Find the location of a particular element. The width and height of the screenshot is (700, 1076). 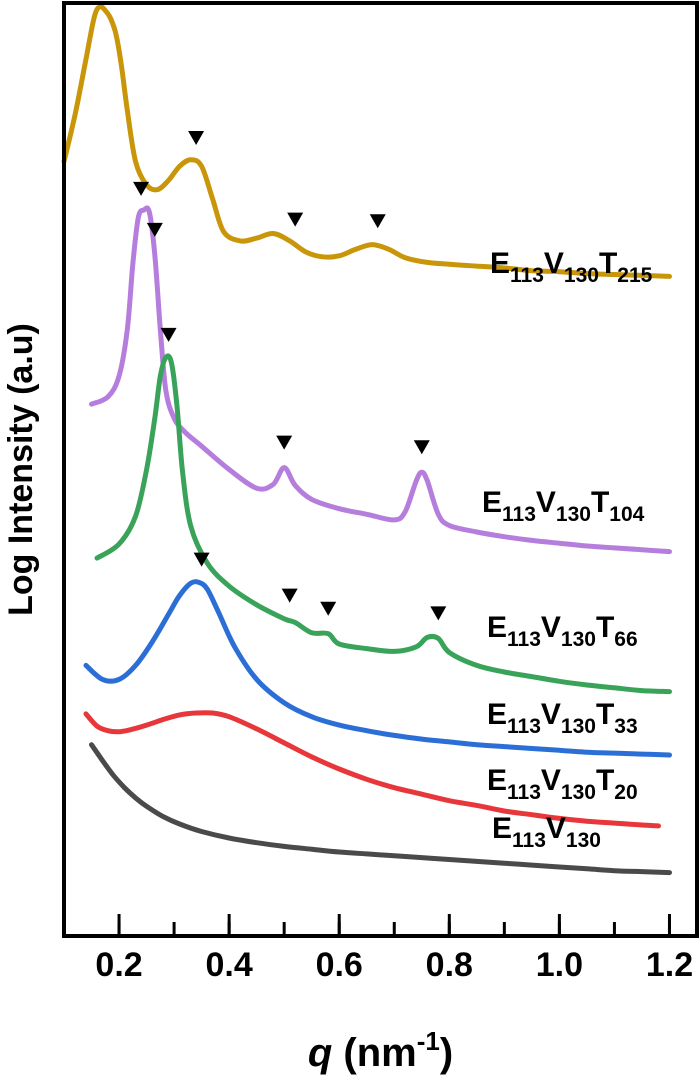

x-tick-label: 0.4 is located at coordinates (228, 965).